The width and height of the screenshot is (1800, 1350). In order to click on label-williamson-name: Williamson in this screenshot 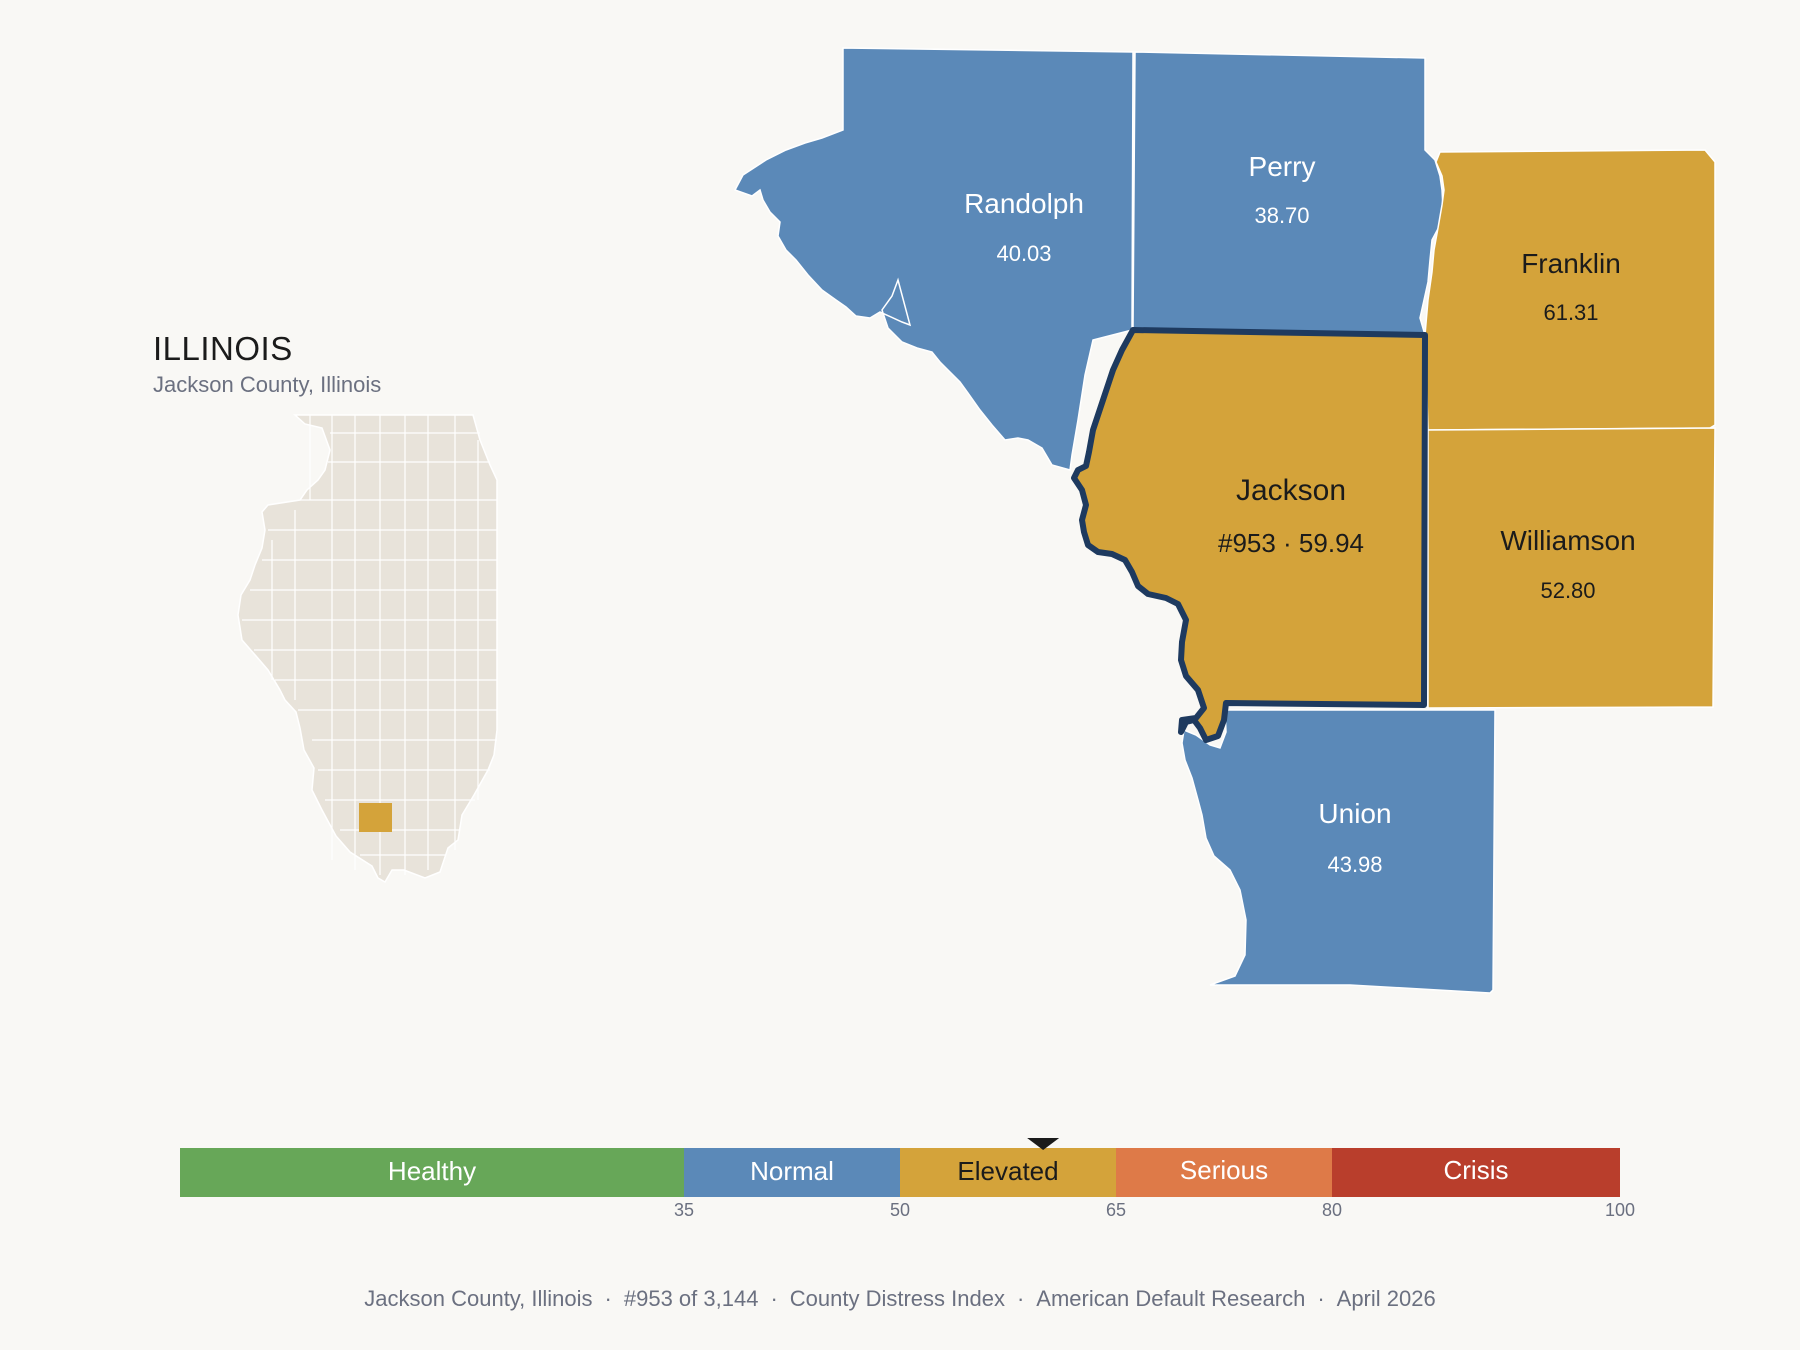, I will do `click(1567, 540)`.